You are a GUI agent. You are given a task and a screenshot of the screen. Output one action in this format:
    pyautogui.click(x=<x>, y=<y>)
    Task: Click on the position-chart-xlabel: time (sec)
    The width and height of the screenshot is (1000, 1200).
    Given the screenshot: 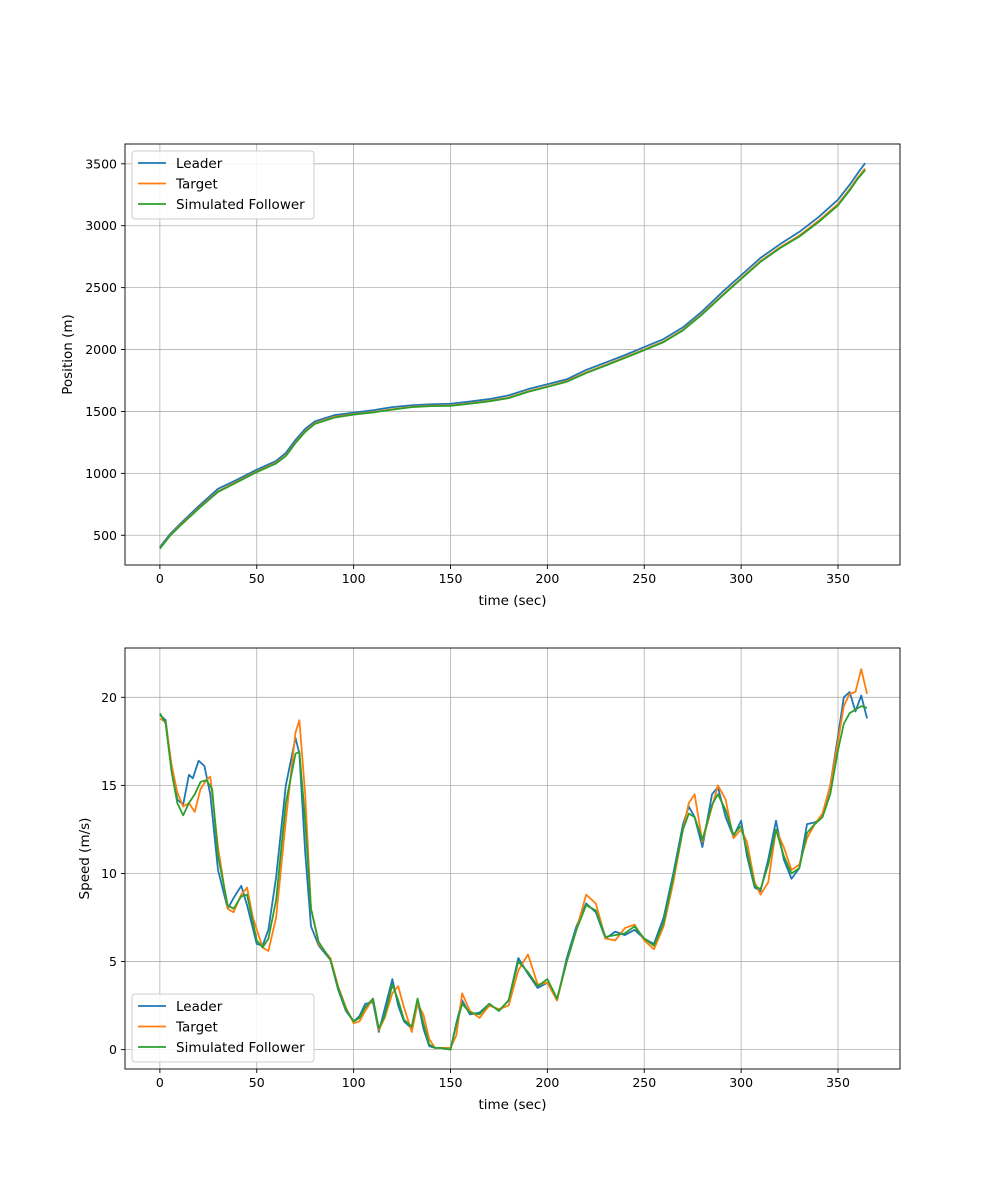 What is the action you would take?
    pyautogui.click(x=512, y=601)
    